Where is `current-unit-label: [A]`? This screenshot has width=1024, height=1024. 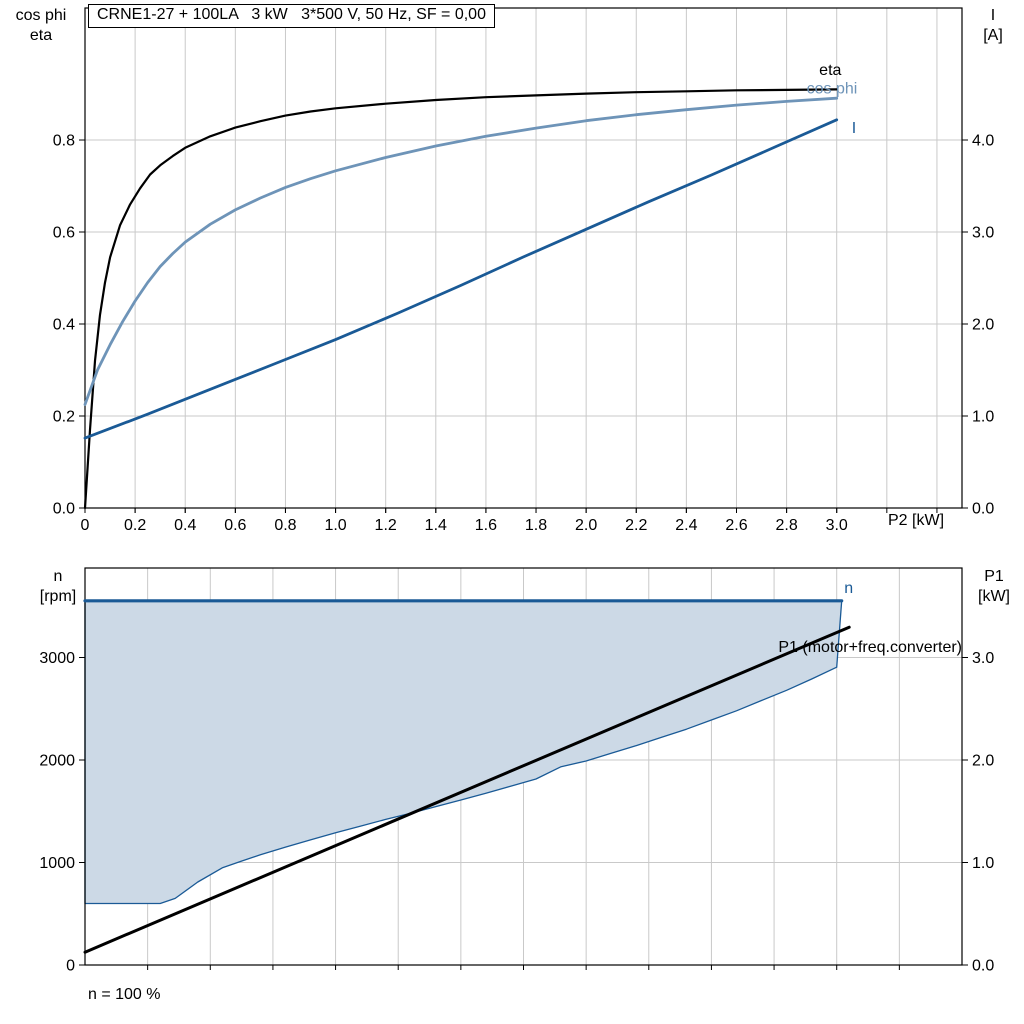 current-unit-label: [A] is located at coordinates (993, 35).